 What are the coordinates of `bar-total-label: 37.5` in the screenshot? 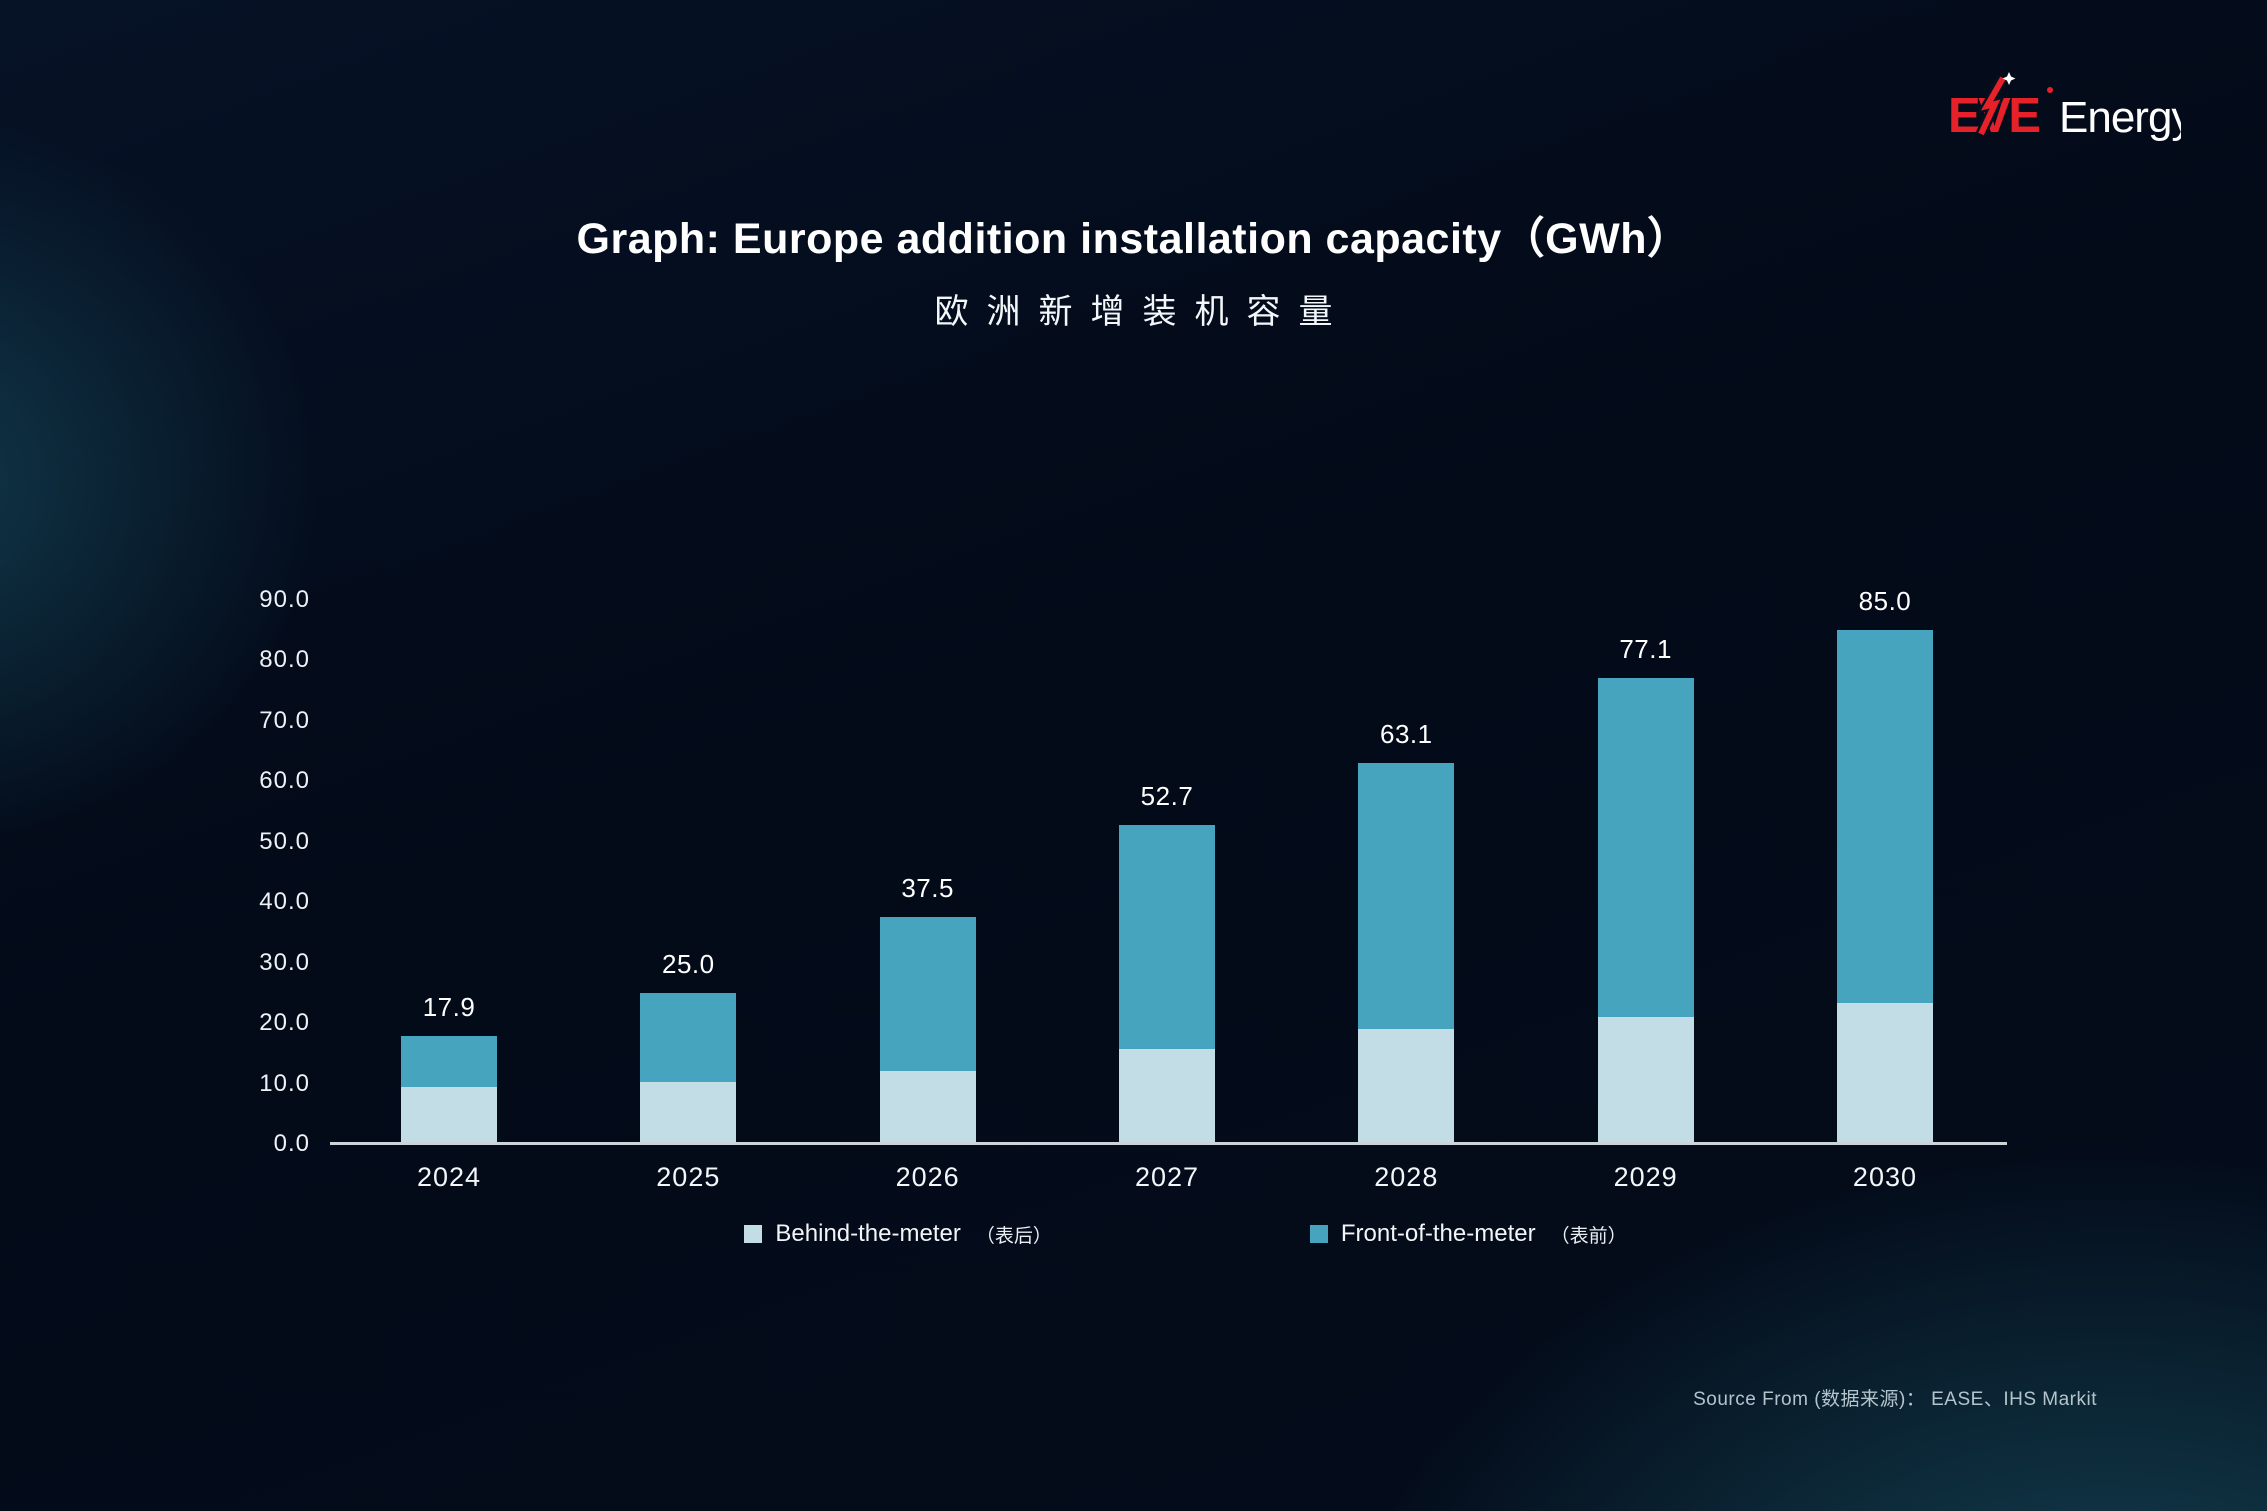 It's located at (927, 888).